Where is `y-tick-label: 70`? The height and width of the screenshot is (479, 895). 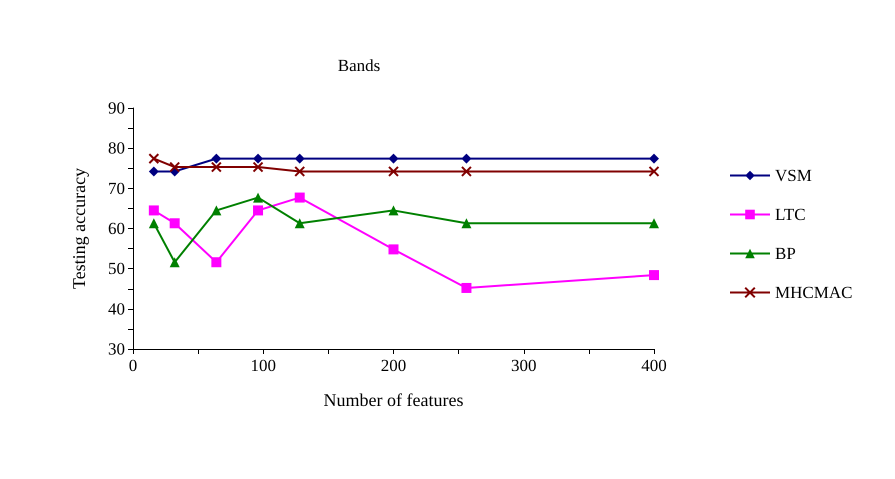 y-tick-label: 70 is located at coordinates (116, 188).